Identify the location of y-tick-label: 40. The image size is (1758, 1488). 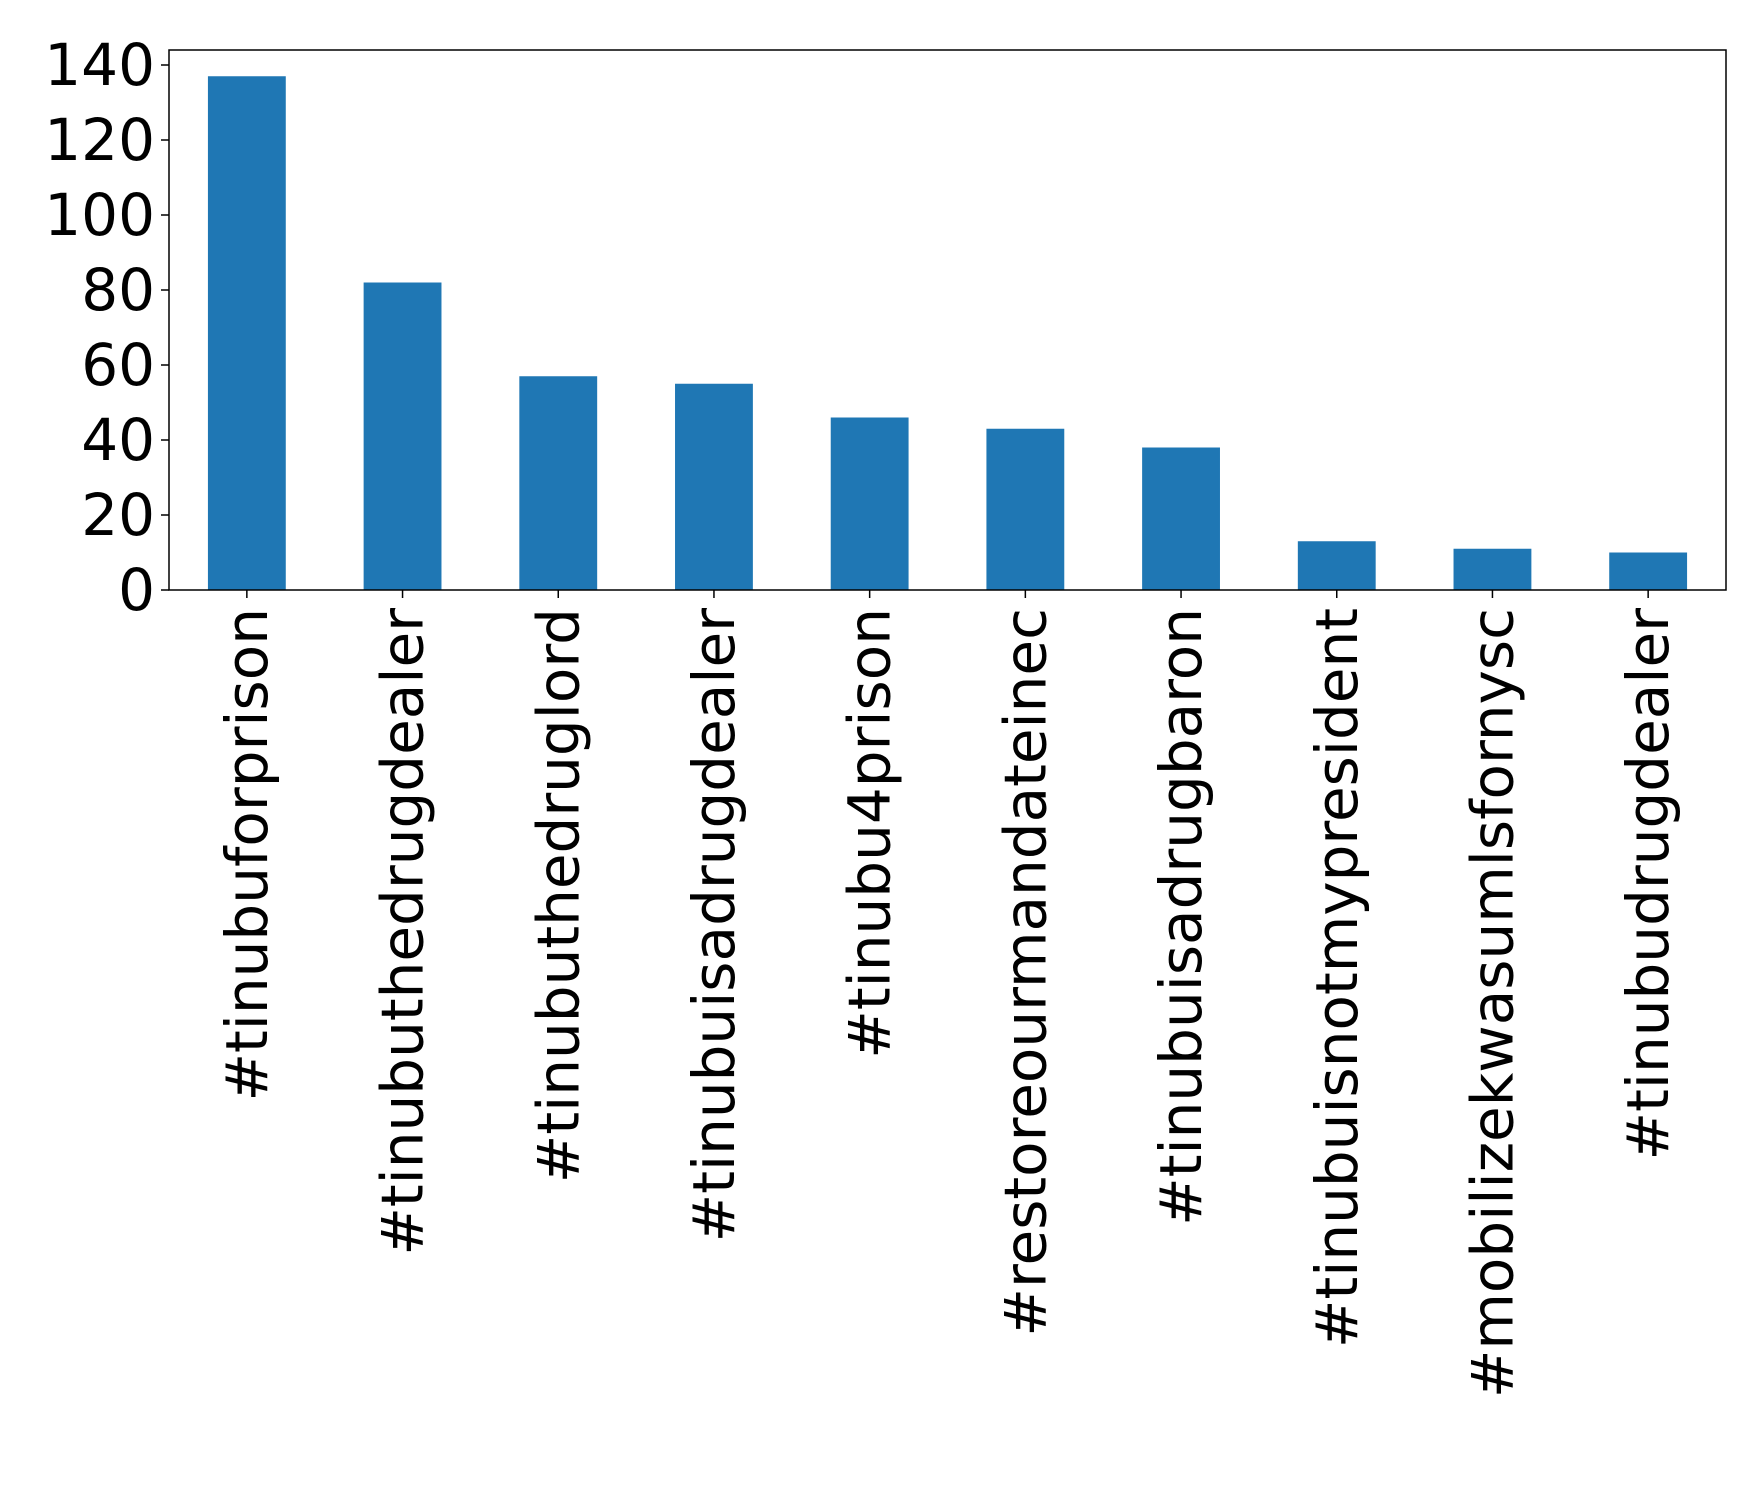
(118, 440).